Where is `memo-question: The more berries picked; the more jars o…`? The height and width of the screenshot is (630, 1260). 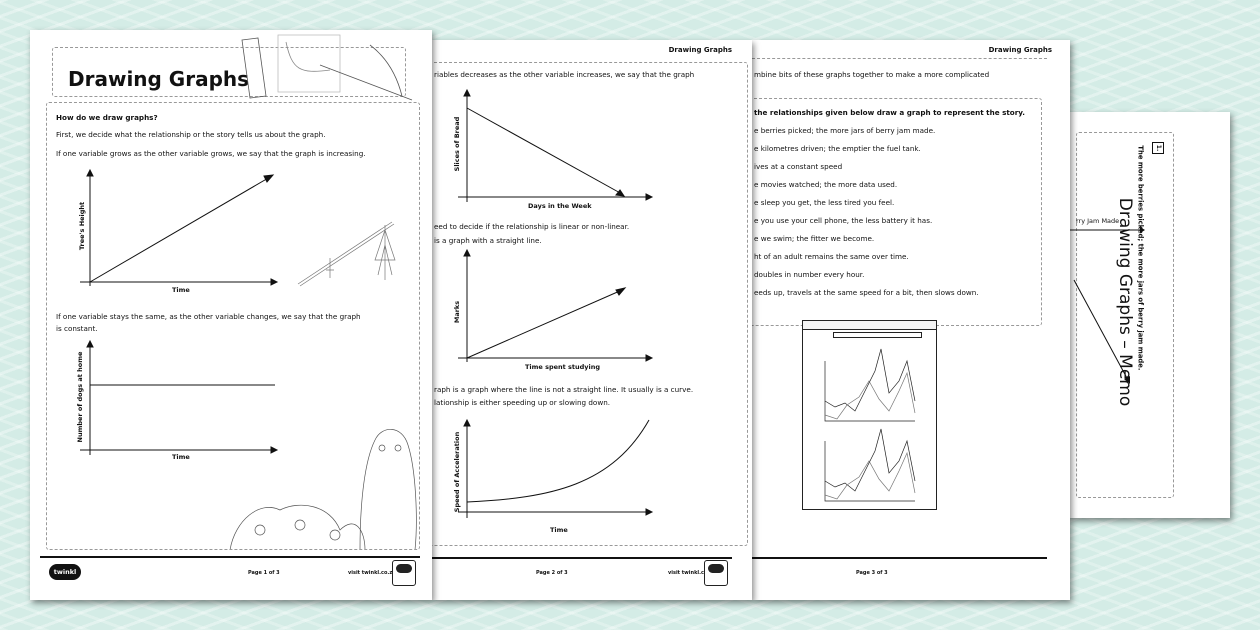 memo-question: The more berries picked; the more jars o… is located at coordinates (1140, 258).